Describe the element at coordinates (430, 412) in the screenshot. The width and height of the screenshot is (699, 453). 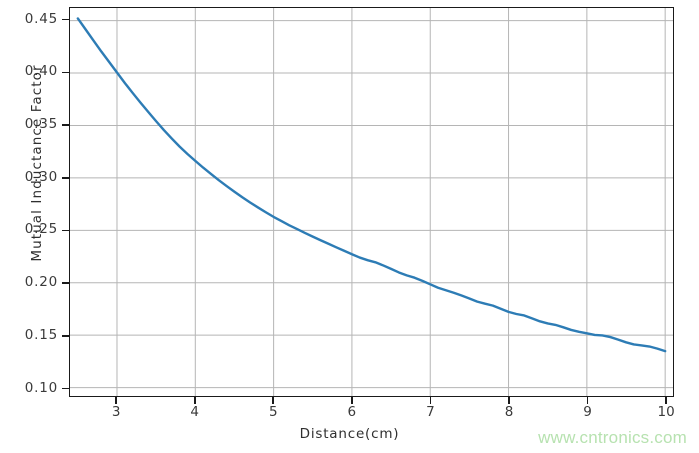
I see `x-tick-label: 7` at that location.